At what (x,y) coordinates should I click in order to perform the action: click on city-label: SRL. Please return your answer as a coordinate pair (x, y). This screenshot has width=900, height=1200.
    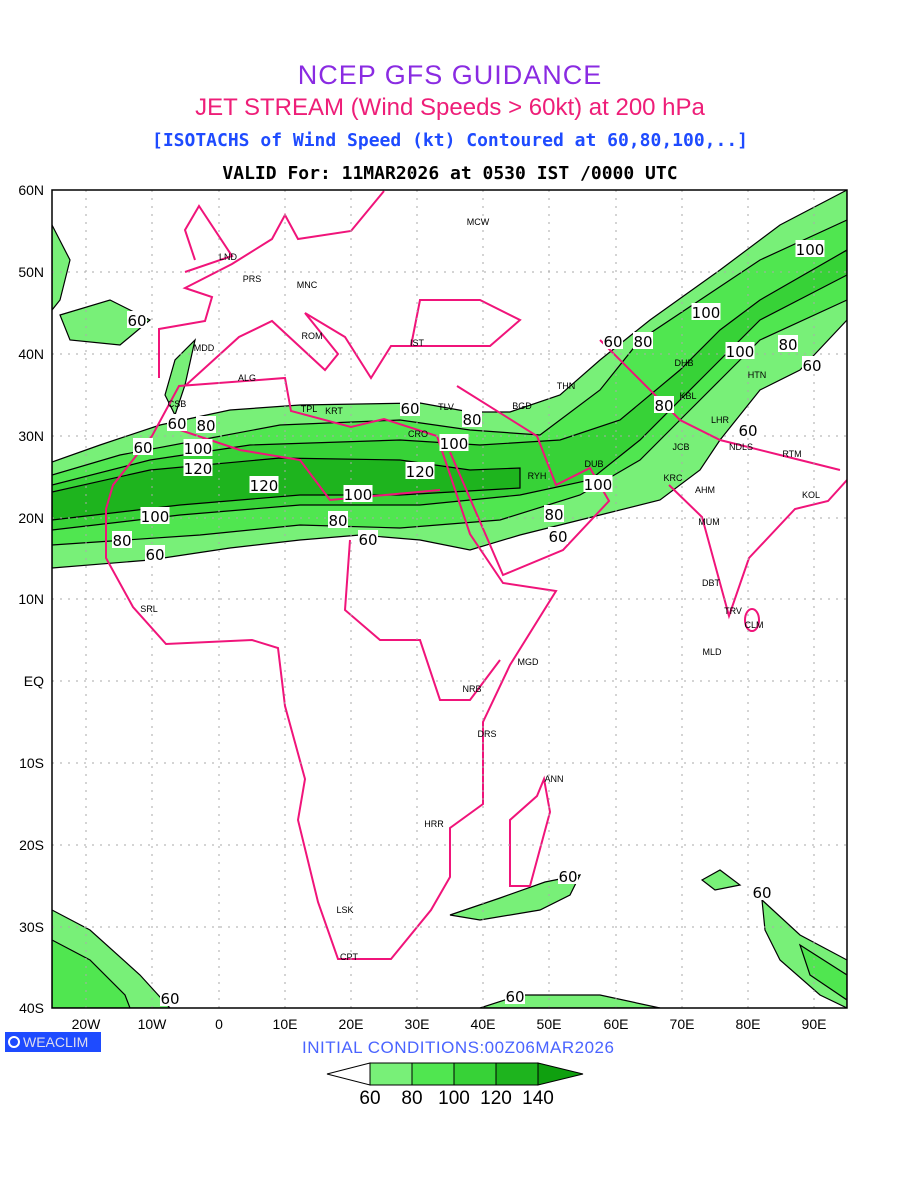
    Looking at the image, I should click on (149, 609).